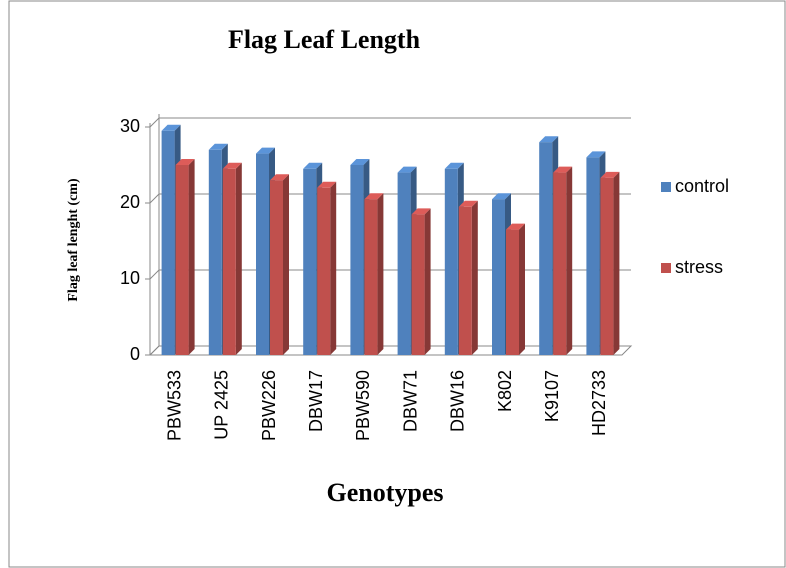 Image resolution: width=786 pixels, height=568 pixels. What do you see at coordinates (269, 405) in the screenshot?
I see `x-tick-label: PBW226` at bounding box center [269, 405].